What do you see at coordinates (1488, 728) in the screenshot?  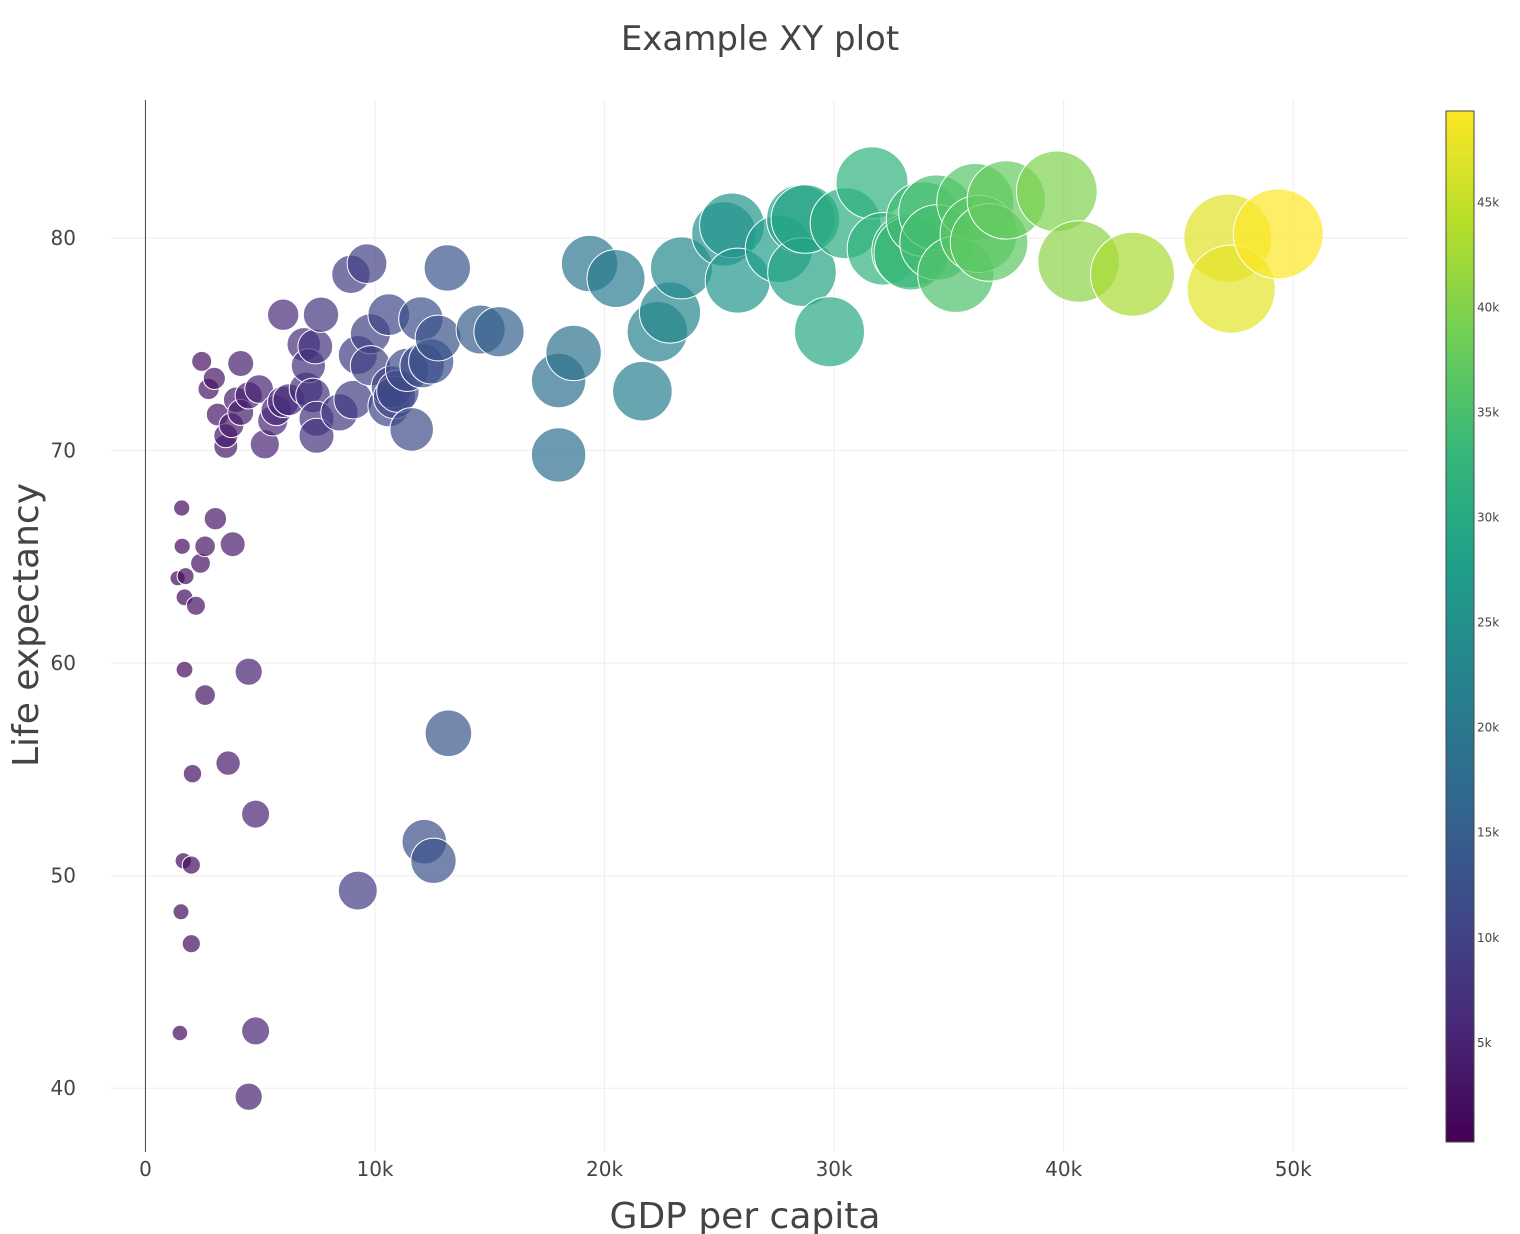 I see `colorbar-tick-label: 20k` at bounding box center [1488, 728].